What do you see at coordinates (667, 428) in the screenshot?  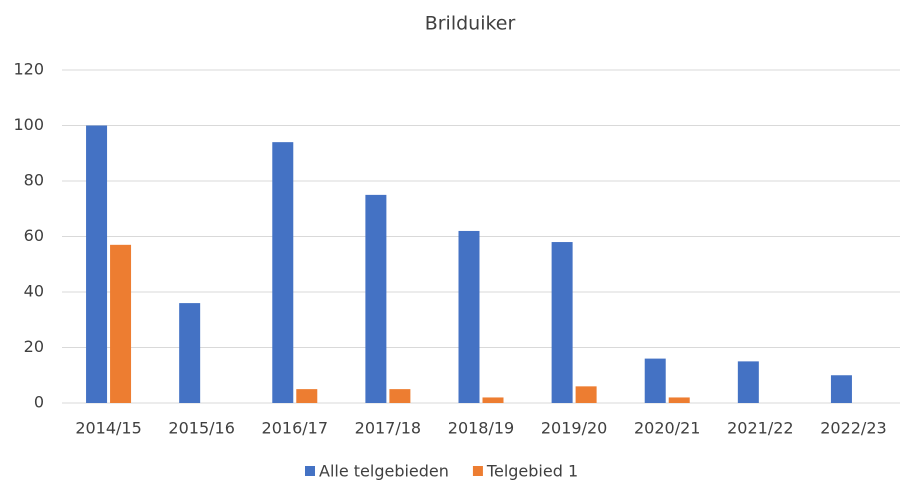 I see `x-tick-label: 2020/21` at bounding box center [667, 428].